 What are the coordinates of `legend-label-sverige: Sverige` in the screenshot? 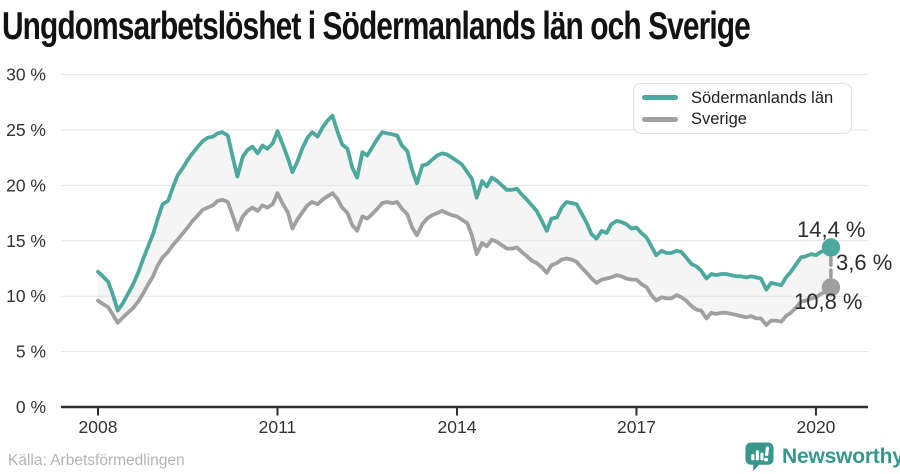 It's located at (719, 119).